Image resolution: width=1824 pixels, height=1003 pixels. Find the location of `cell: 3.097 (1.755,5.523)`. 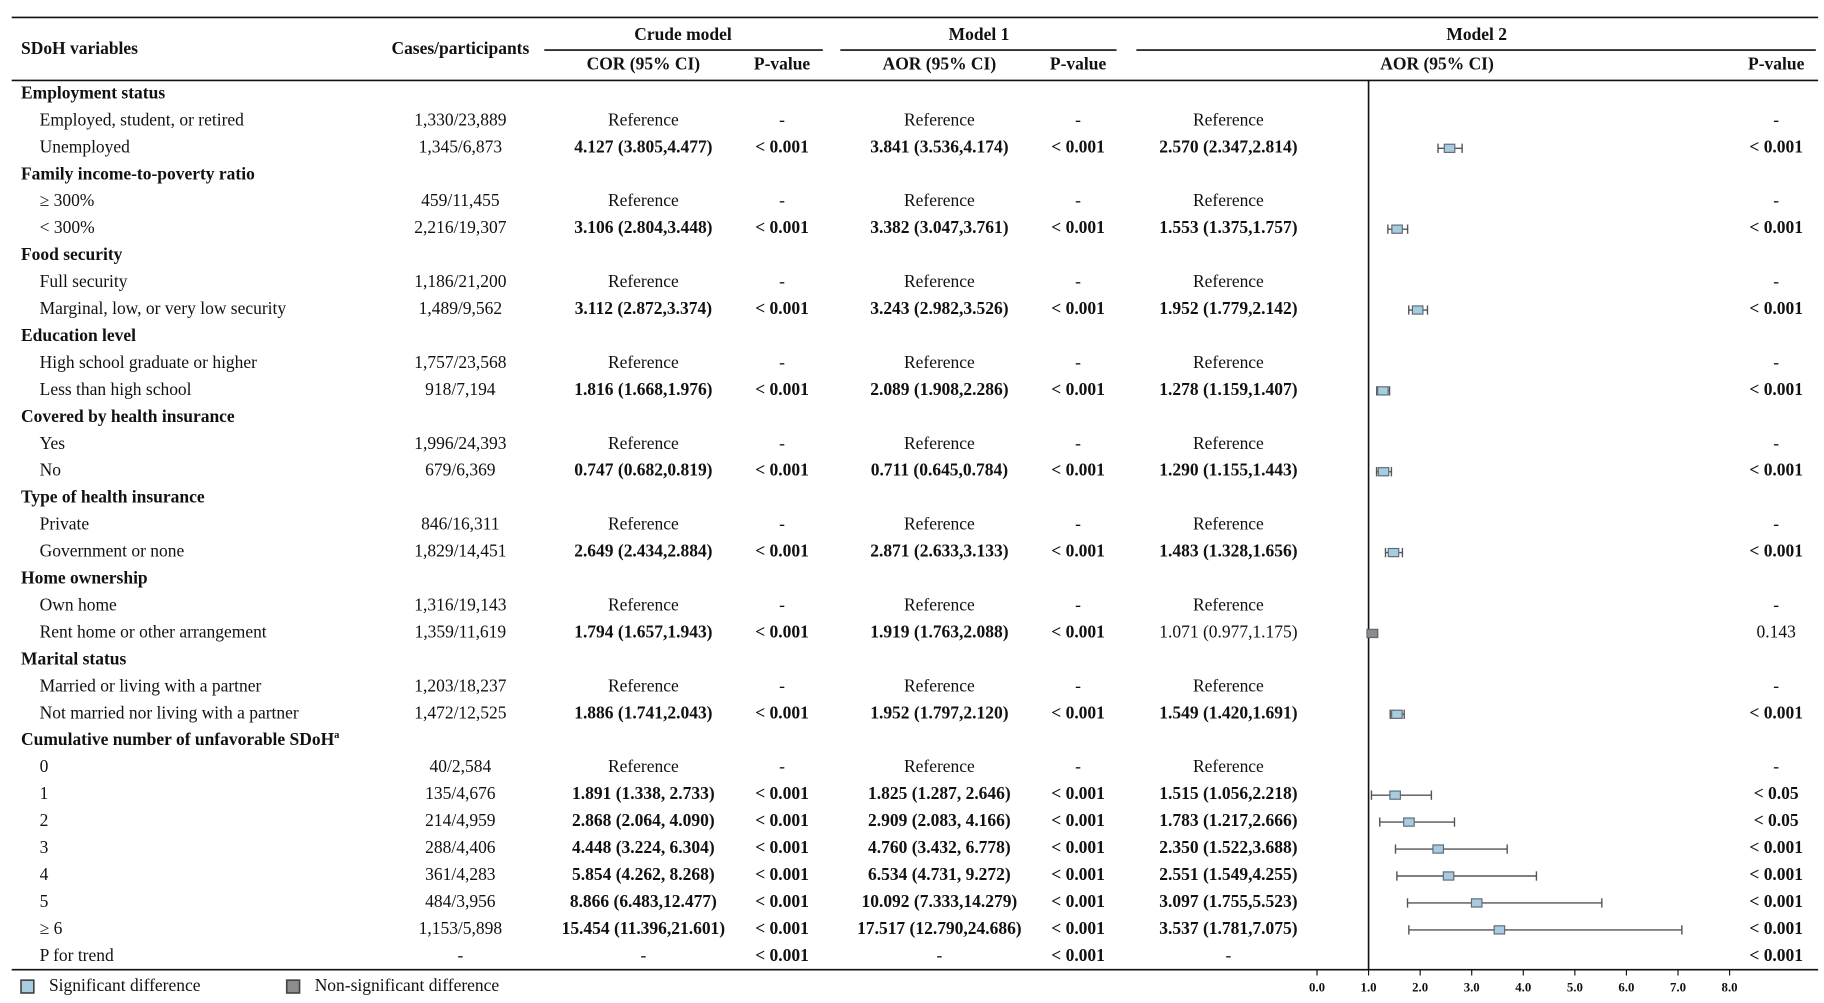

cell: 3.097 (1.755,5.523) is located at coordinates (1228, 901).